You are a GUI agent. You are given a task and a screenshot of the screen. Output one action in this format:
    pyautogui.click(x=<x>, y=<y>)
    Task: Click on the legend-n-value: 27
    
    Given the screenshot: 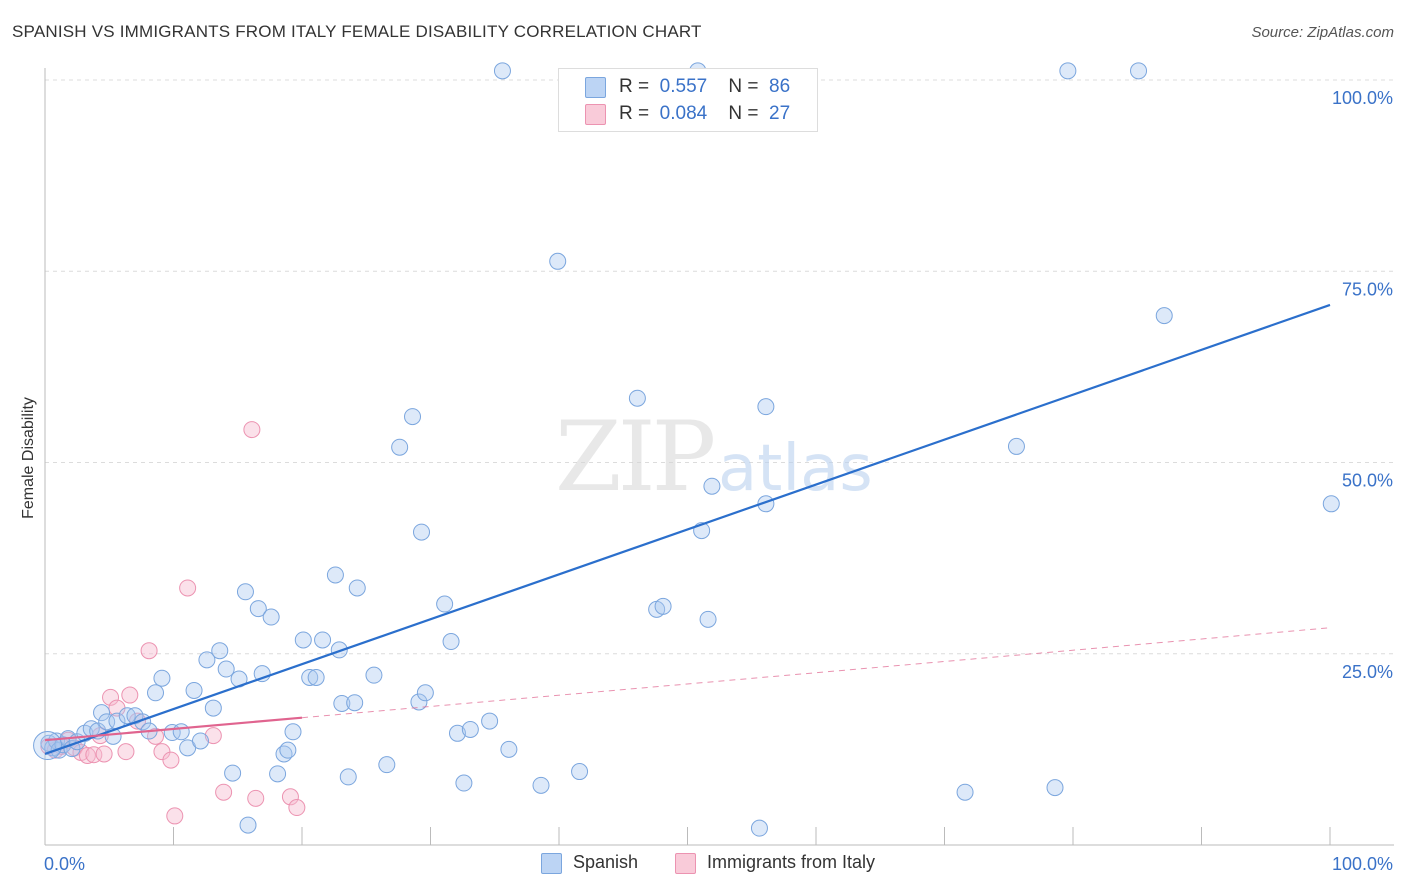 What is the action you would take?
    pyautogui.click(x=780, y=113)
    